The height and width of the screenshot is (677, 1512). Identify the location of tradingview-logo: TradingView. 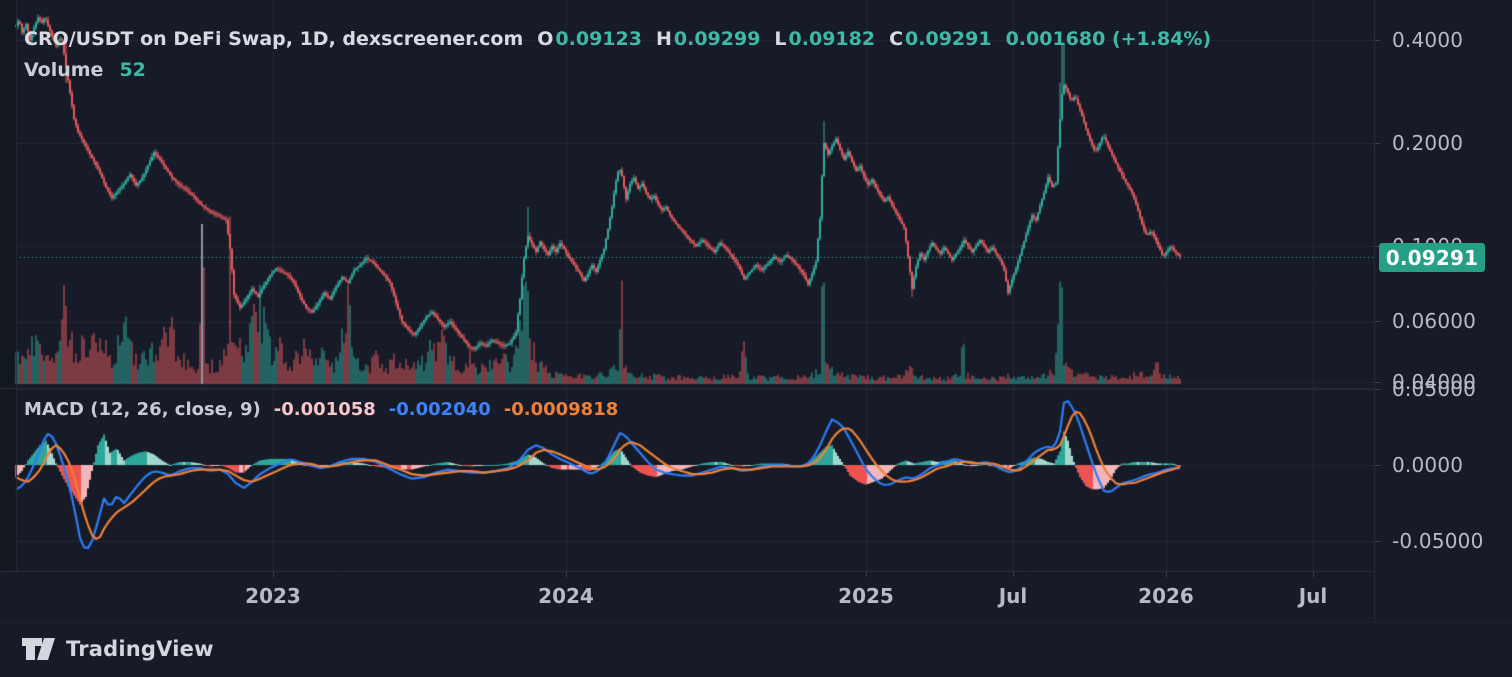
(118, 649).